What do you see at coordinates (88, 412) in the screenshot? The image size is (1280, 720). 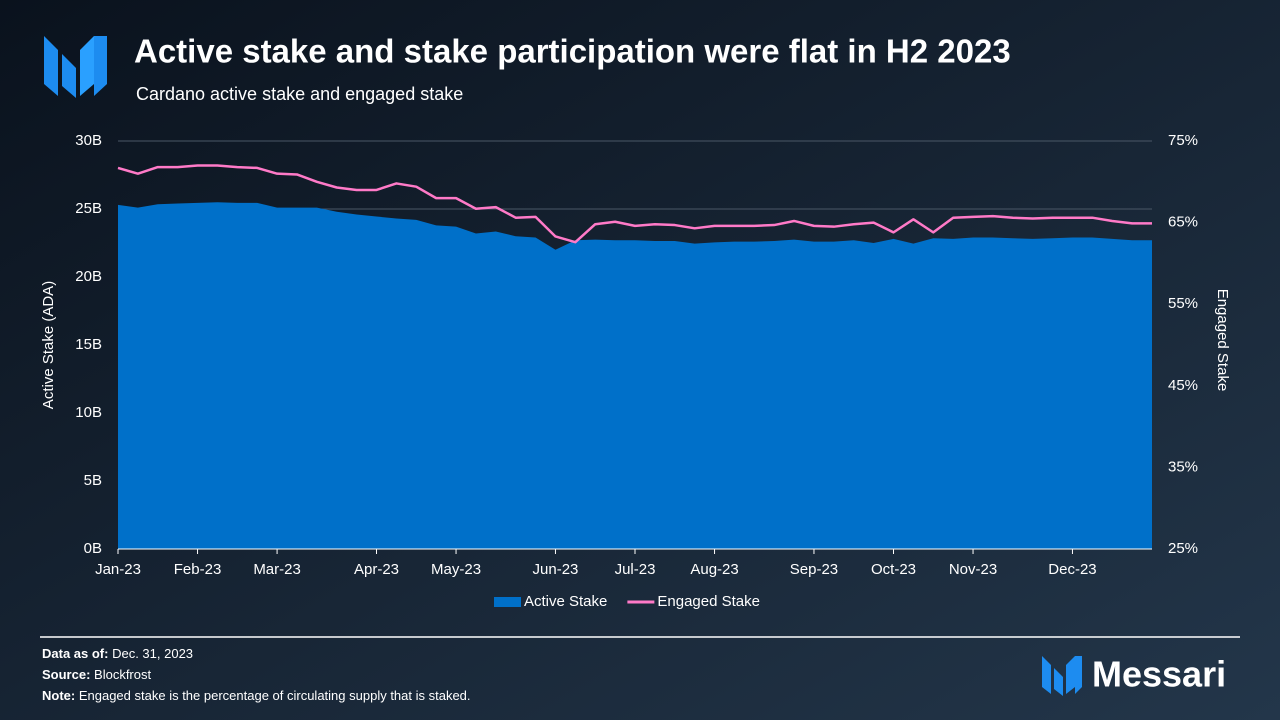 I see `y-tick-label: 10B` at bounding box center [88, 412].